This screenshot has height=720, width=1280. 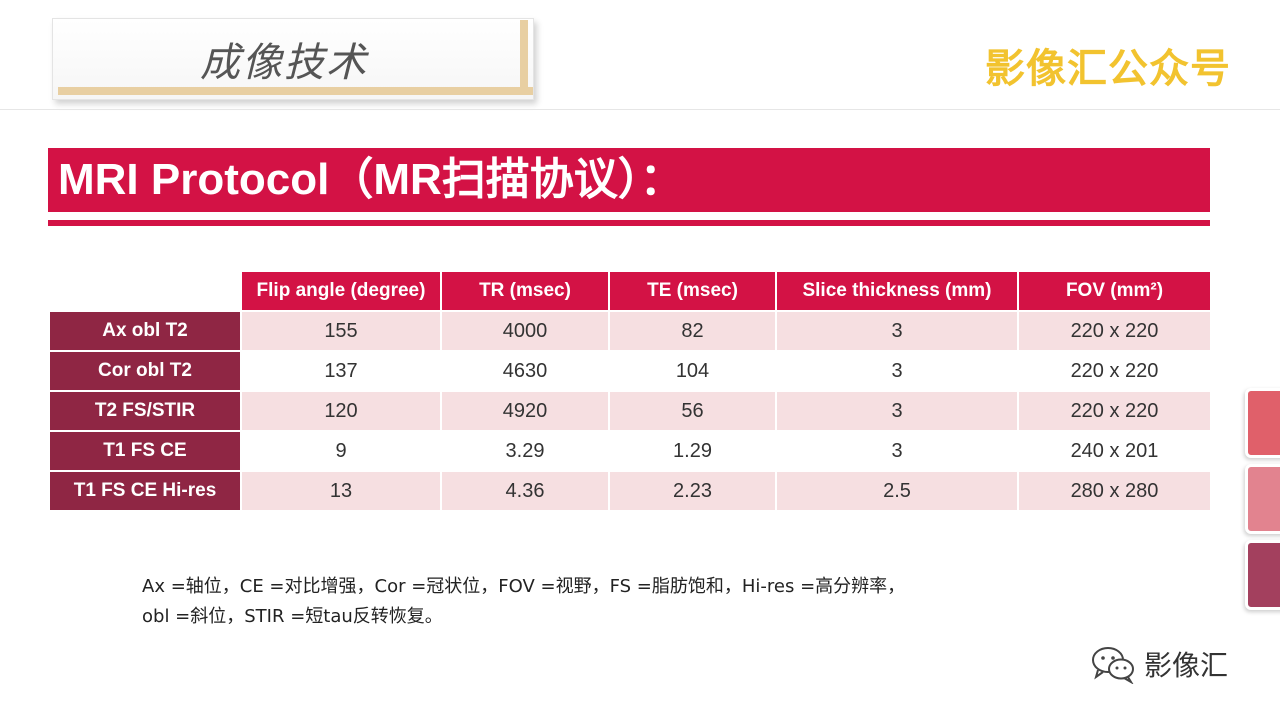 I want to click on table-cell: 104, so click(x=692, y=371).